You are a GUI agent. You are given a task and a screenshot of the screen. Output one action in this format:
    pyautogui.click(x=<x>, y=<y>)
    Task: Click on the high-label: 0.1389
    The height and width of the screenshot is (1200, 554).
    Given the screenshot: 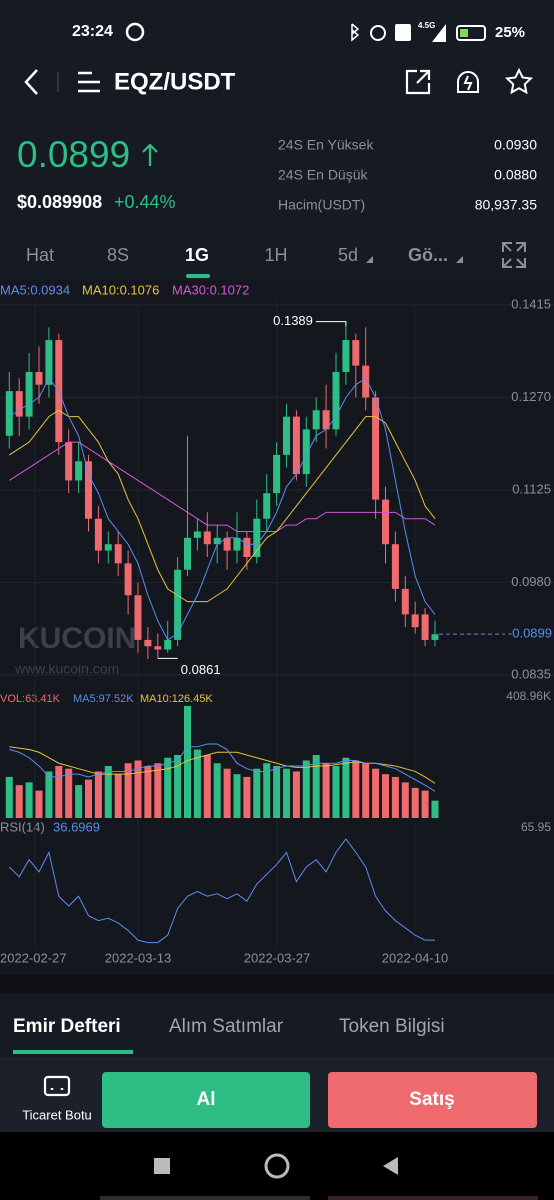 What is the action you would take?
    pyautogui.click(x=293, y=320)
    